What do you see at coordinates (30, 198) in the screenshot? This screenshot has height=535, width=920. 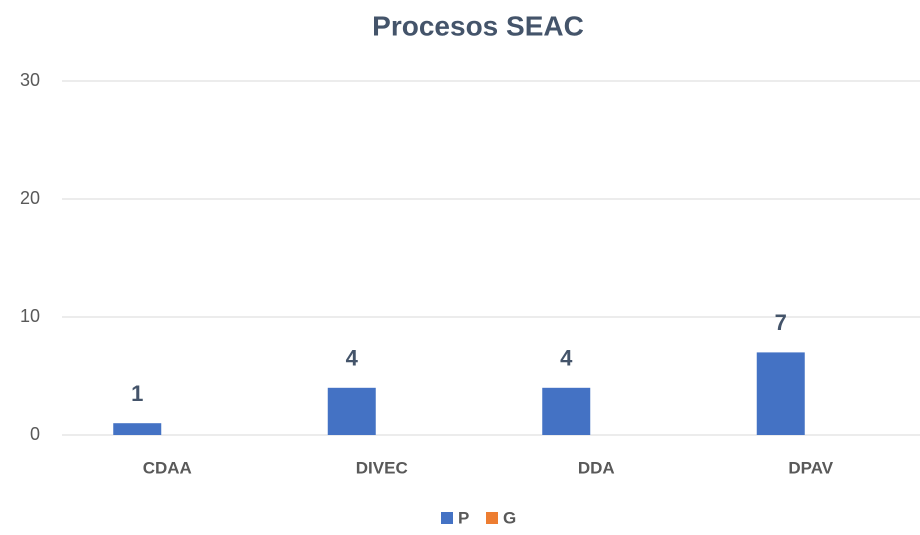 I see `y-tick-label: 20` at bounding box center [30, 198].